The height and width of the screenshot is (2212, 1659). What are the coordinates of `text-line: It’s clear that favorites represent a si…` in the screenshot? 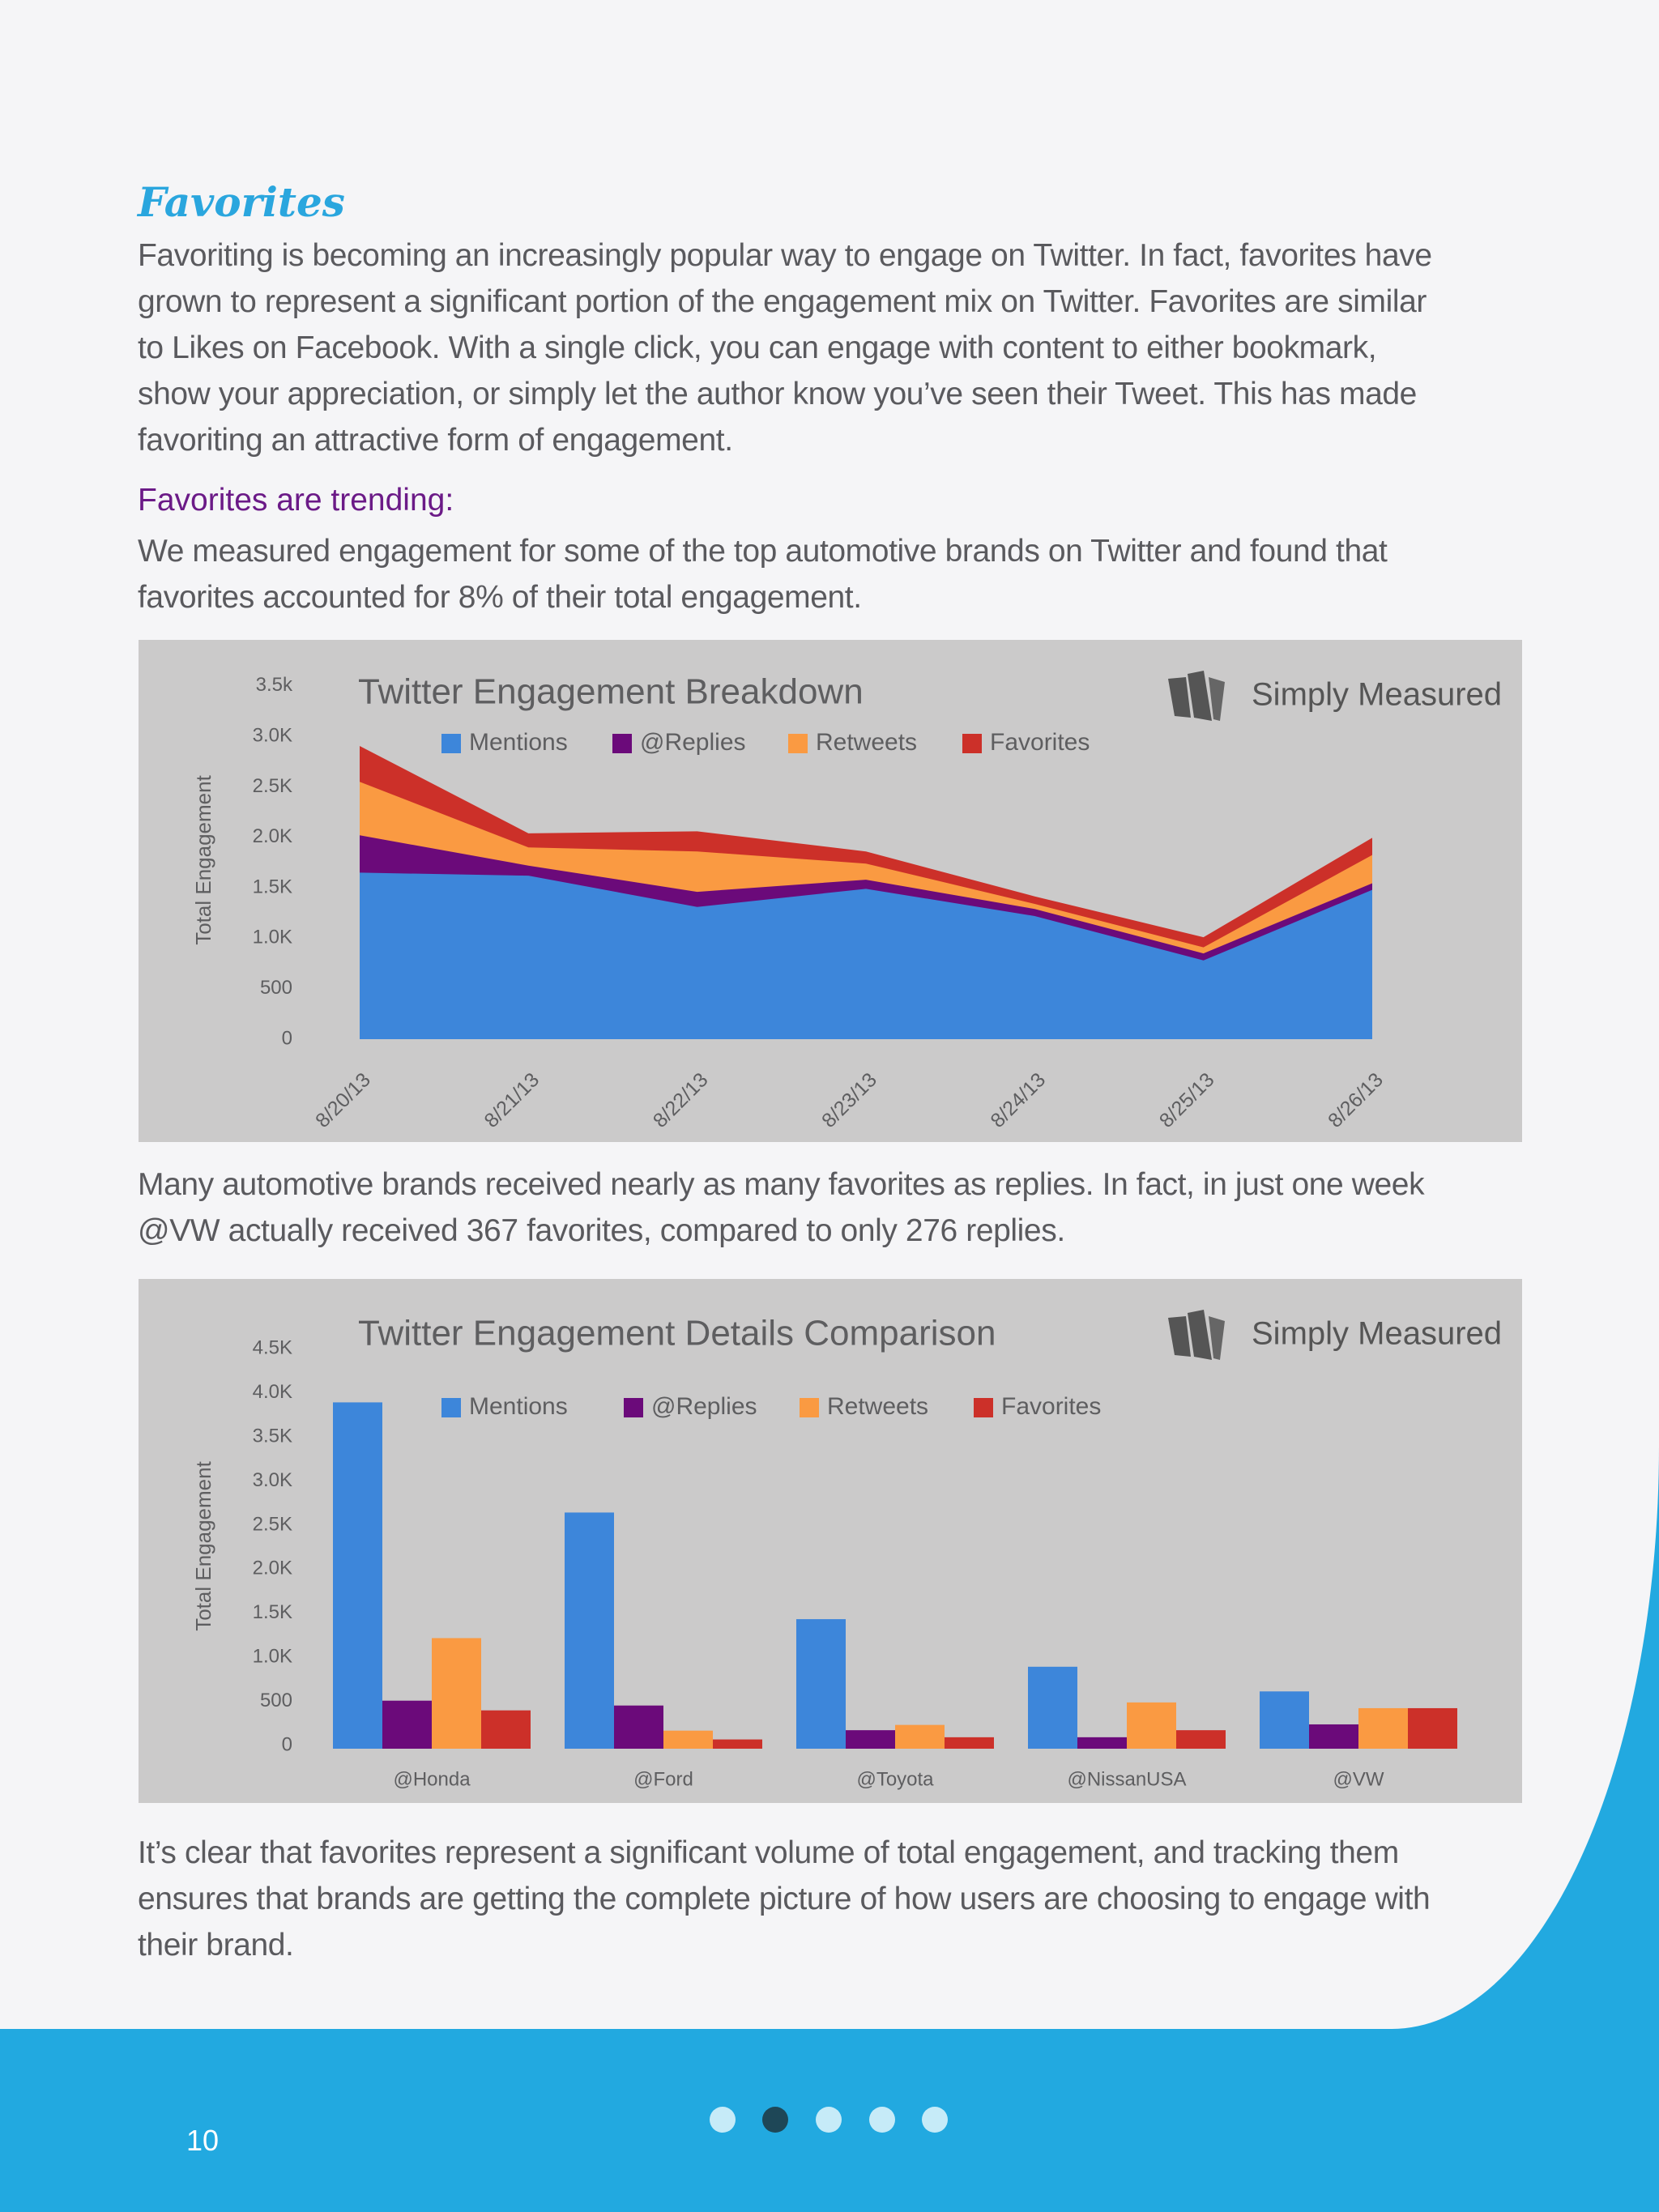 It's located at (768, 1852).